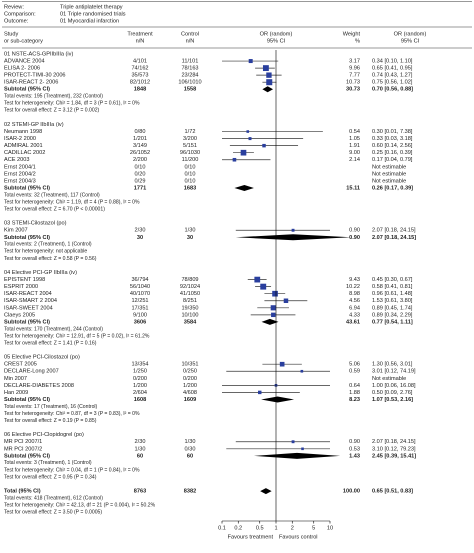 The image size is (474, 553). Describe the element at coordinates (392, 301) in the screenshot. I see `ci-value: 1.53 [0.61, 3.80]` at that location.